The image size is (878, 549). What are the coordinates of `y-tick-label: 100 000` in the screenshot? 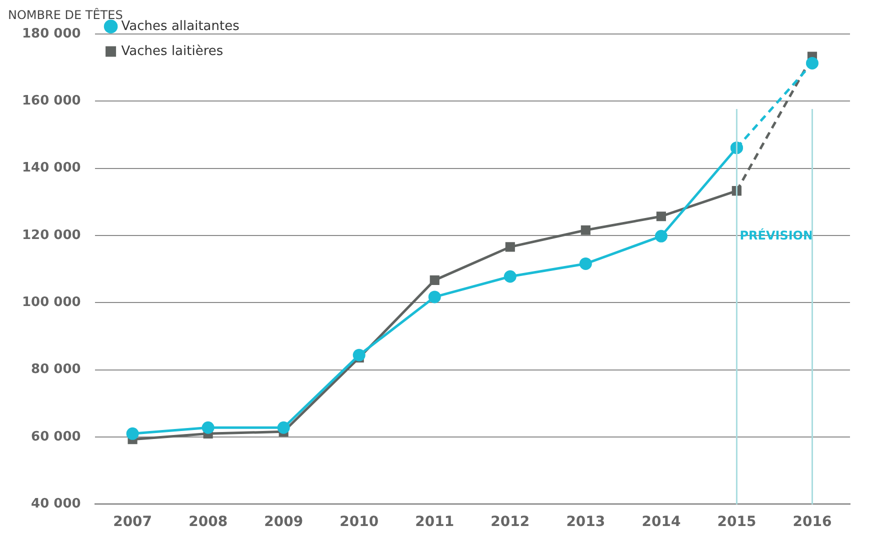 It's located at (51, 302).